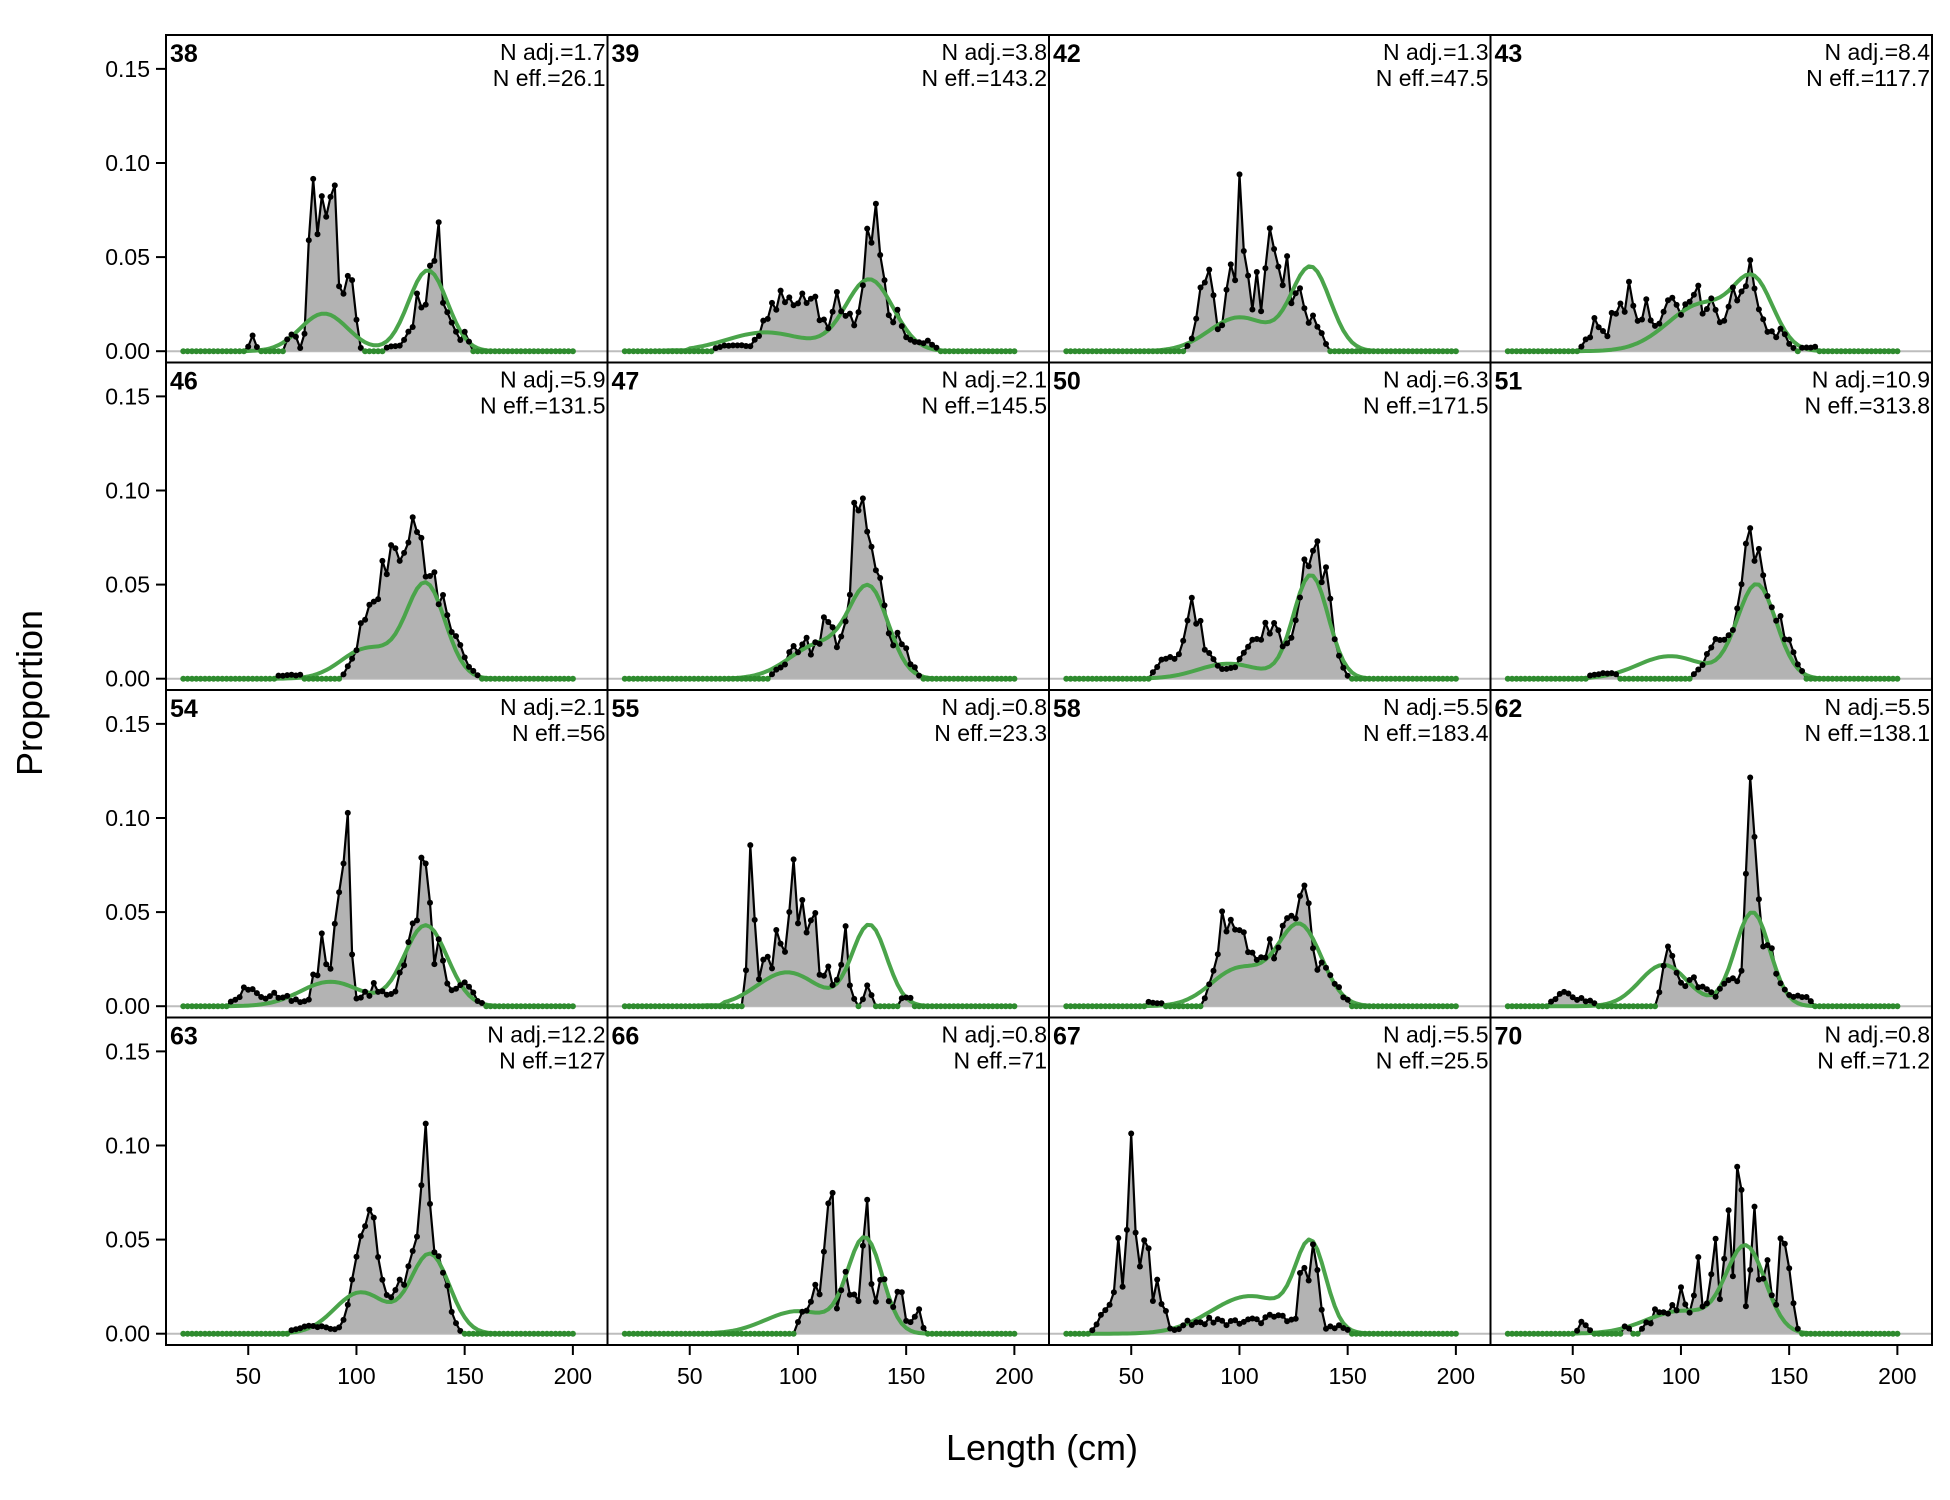 This screenshot has height=1500, width=1950. What do you see at coordinates (127, 724) in the screenshot?
I see `y-tick-label: 0.15` at bounding box center [127, 724].